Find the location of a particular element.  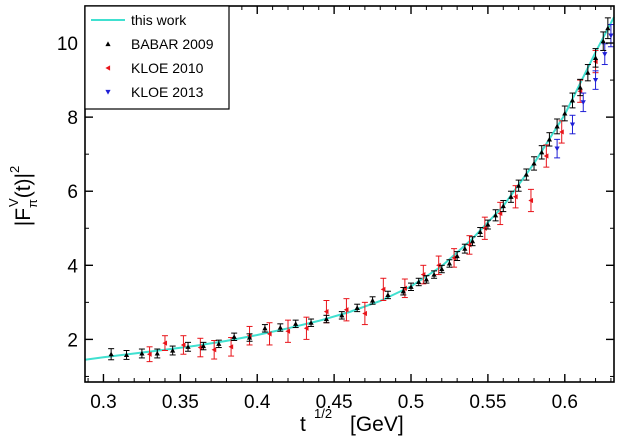

legend-entry-kloe-2013: KLOE 2013 is located at coordinates (154, 92).